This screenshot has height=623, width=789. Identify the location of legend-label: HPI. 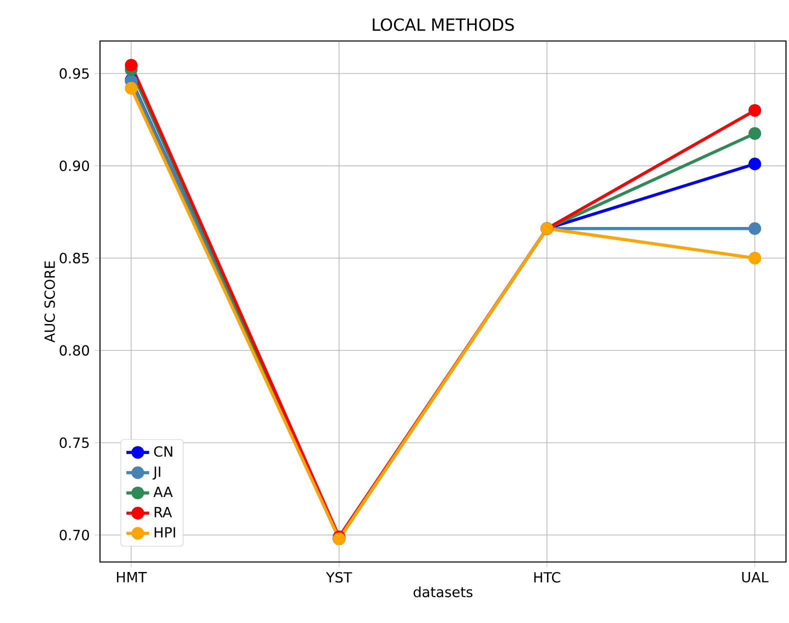
(165, 532).